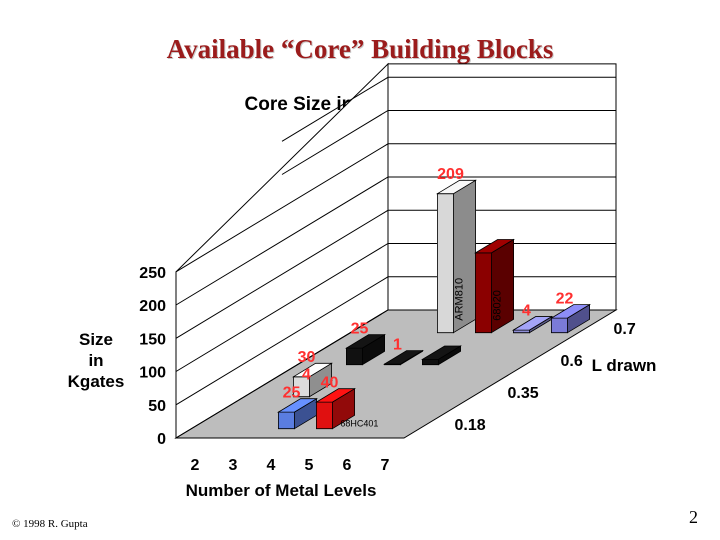  What do you see at coordinates (450, 174) in the screenshot?
I see `value-label: 209` at bounding box center [450, 174].